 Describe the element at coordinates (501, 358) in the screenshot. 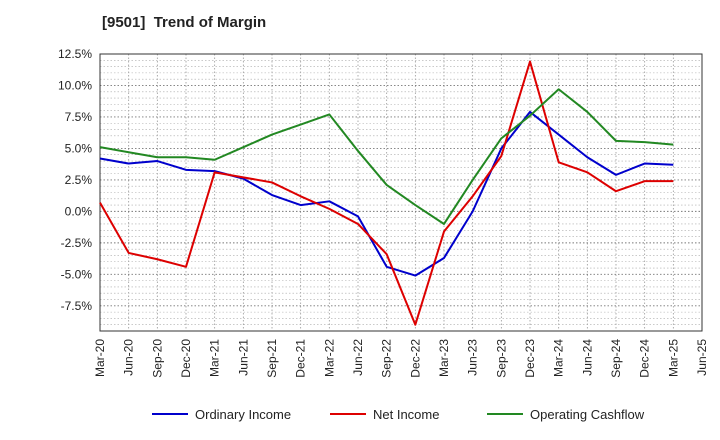

I see `x-tick-label: Sep-23` at that location.